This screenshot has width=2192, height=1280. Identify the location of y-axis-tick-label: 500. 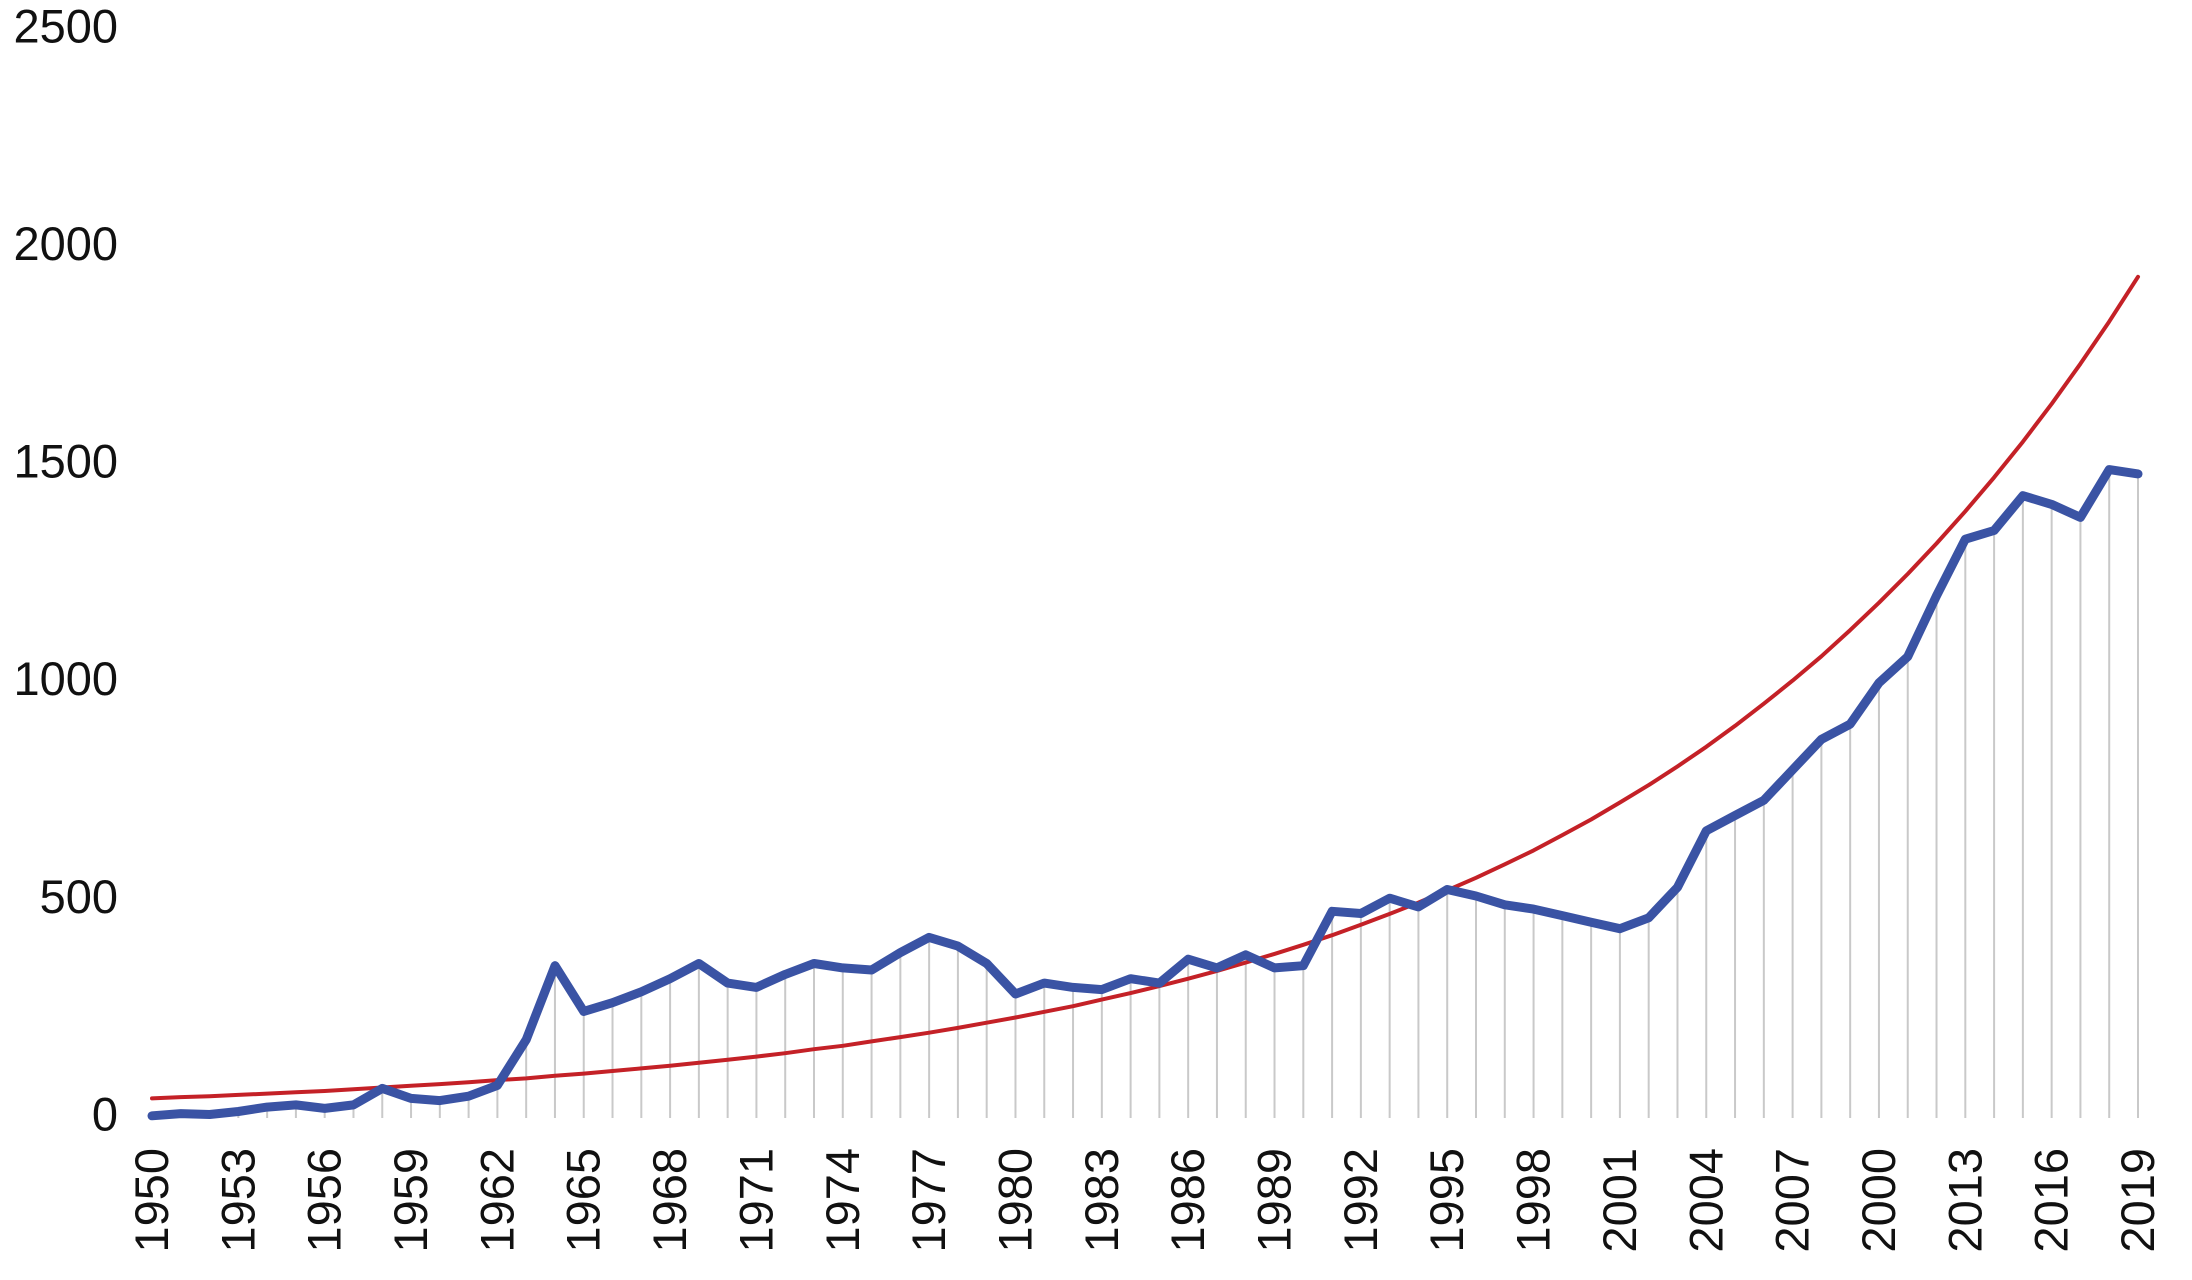
(79, 896).